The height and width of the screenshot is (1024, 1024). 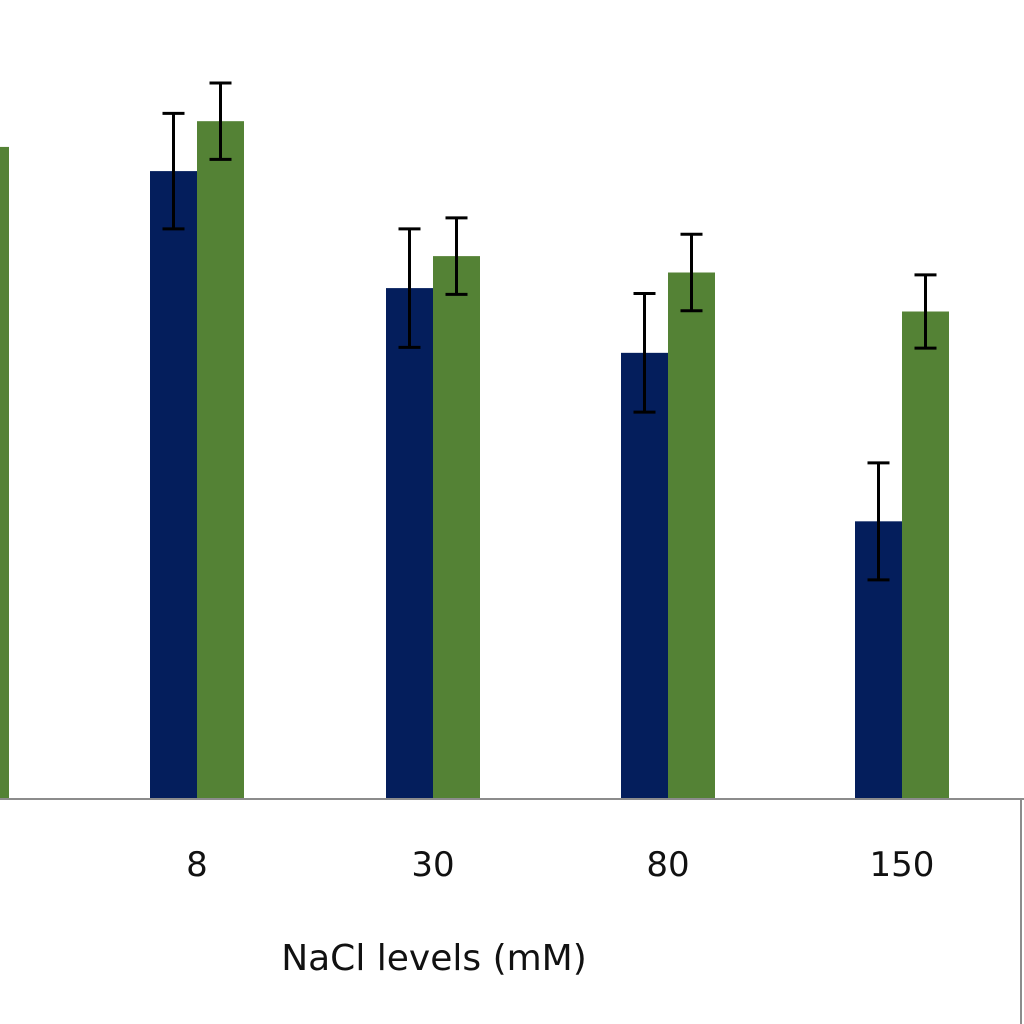 I want to click on x-tick-labels: 083080150, so click(x=560, y=865).